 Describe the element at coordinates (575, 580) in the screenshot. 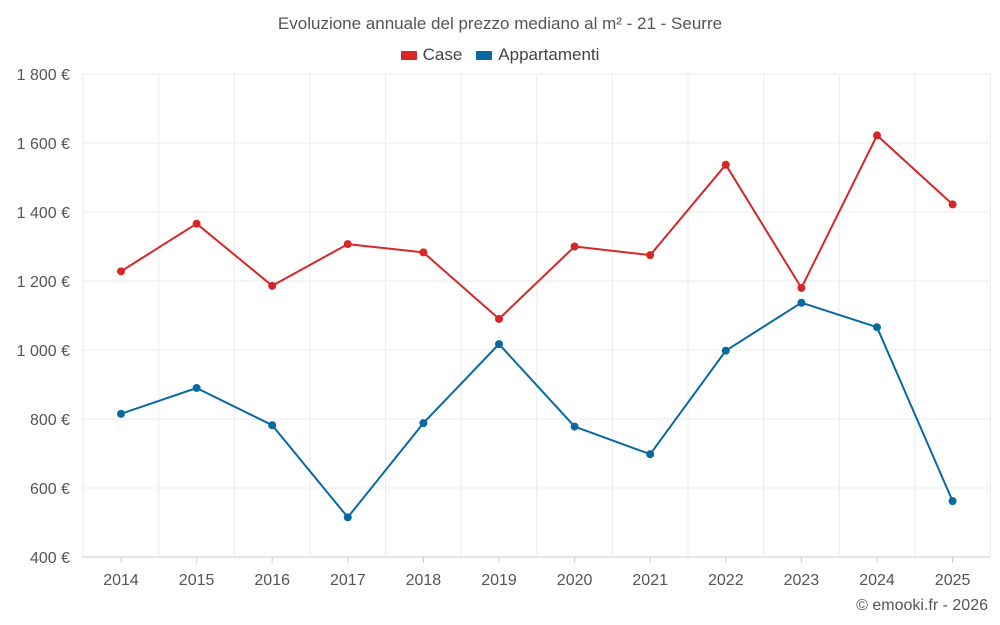

I see `x-tick-label: 2020` at that location.